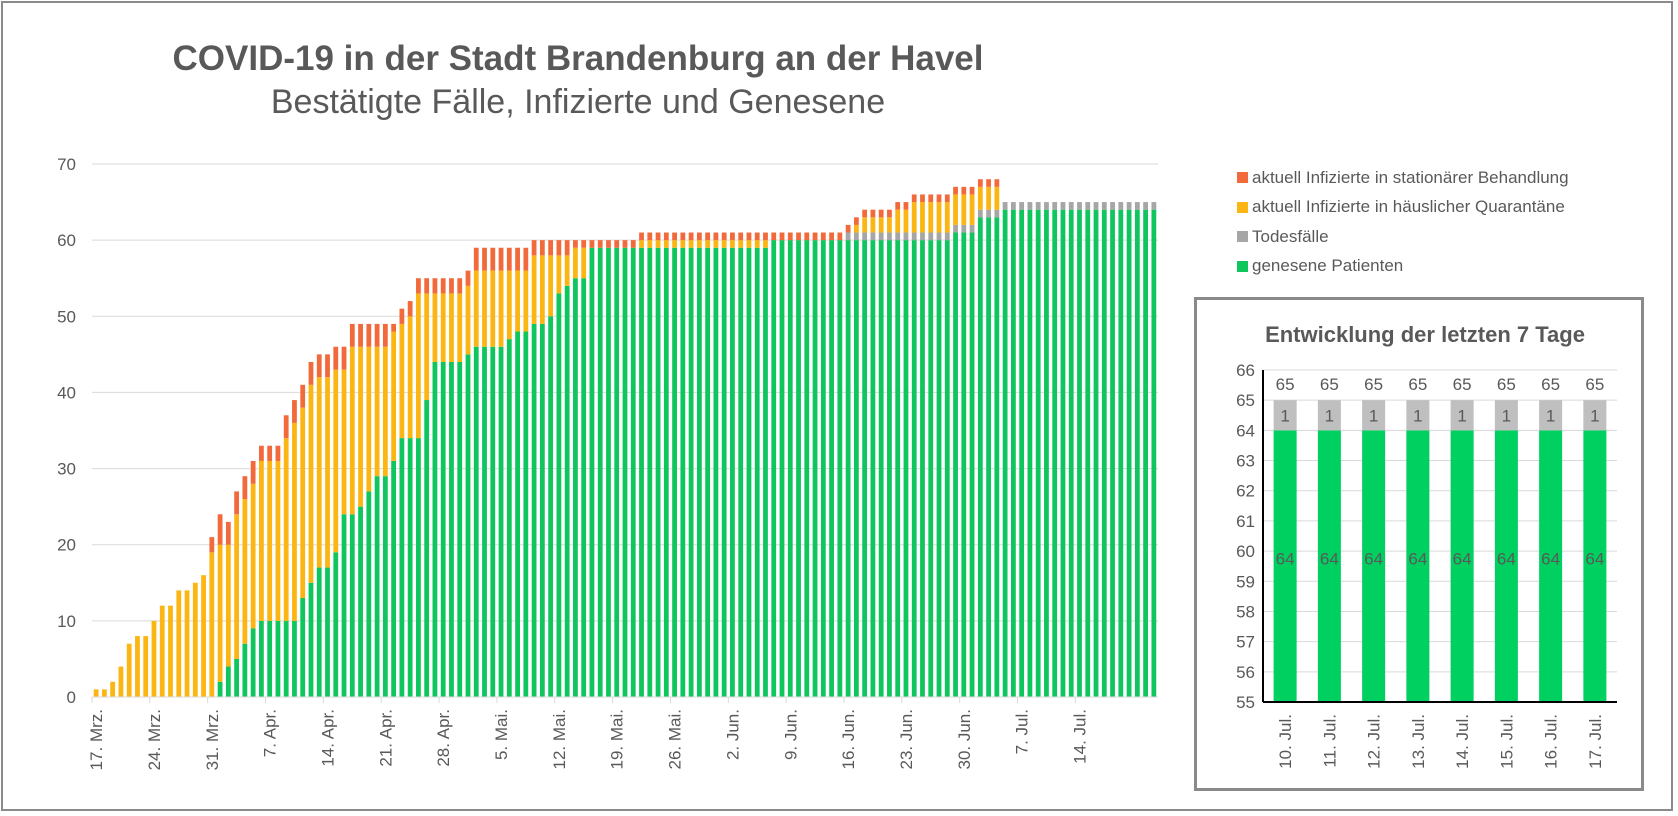 The image size is (1678, 816). Describe the element at coordinates (1079, 736) in the screenshot. I see `x-tick-label: 14. Jul.` at that location.